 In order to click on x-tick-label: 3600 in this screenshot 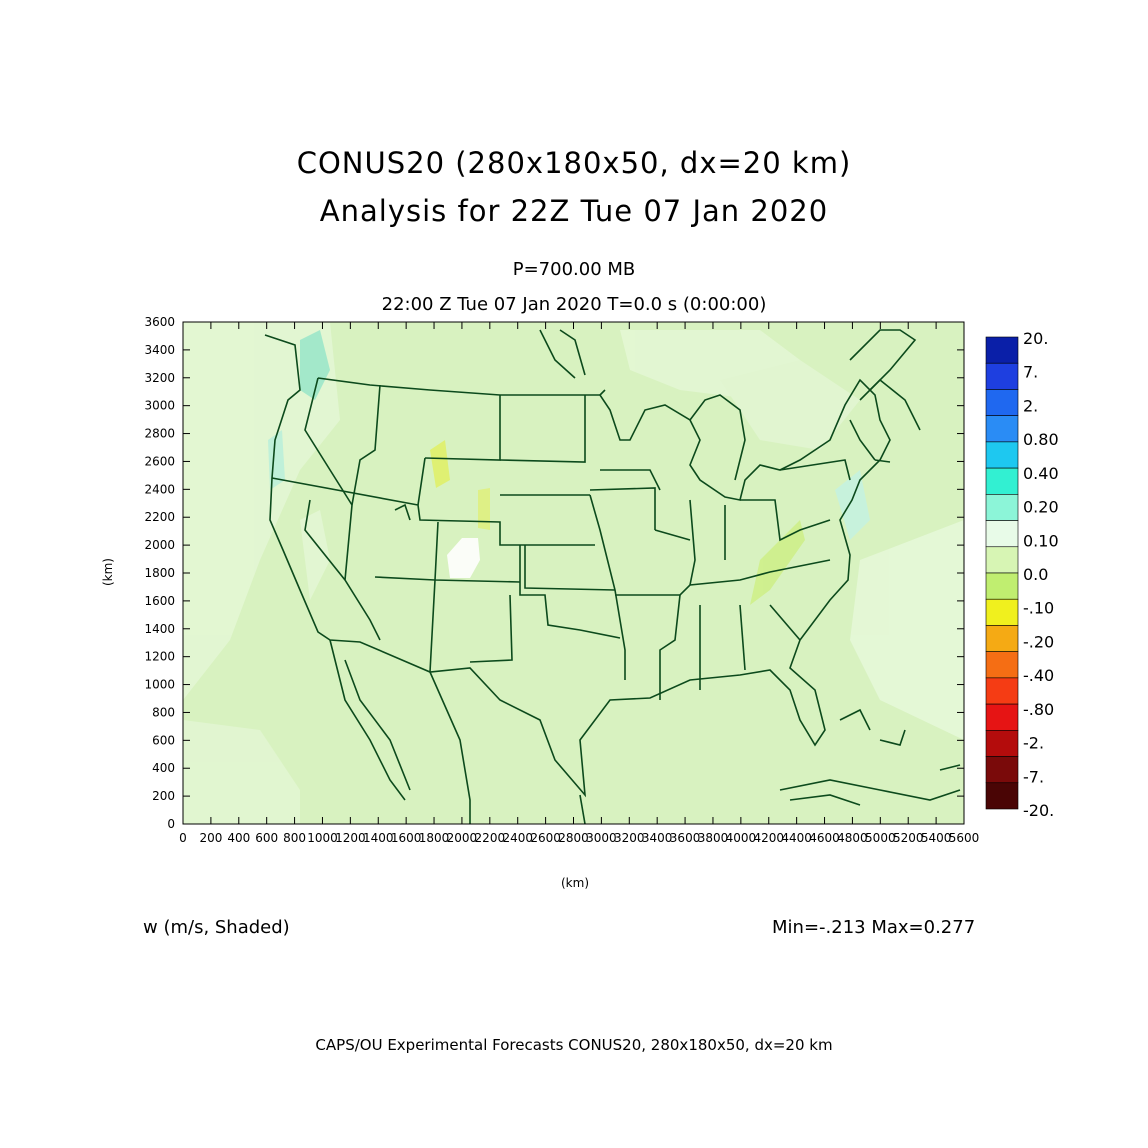, I will do `click(685, 838)`.